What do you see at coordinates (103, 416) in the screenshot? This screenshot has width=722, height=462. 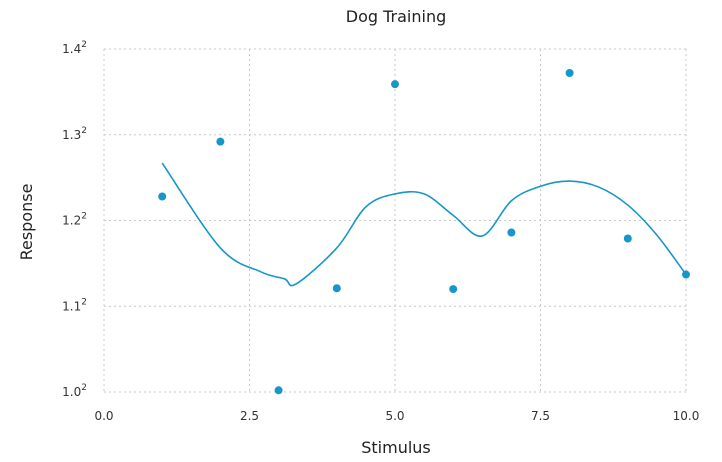 I see `x-tick-label: 0.0` at bounding box center [103, 416].